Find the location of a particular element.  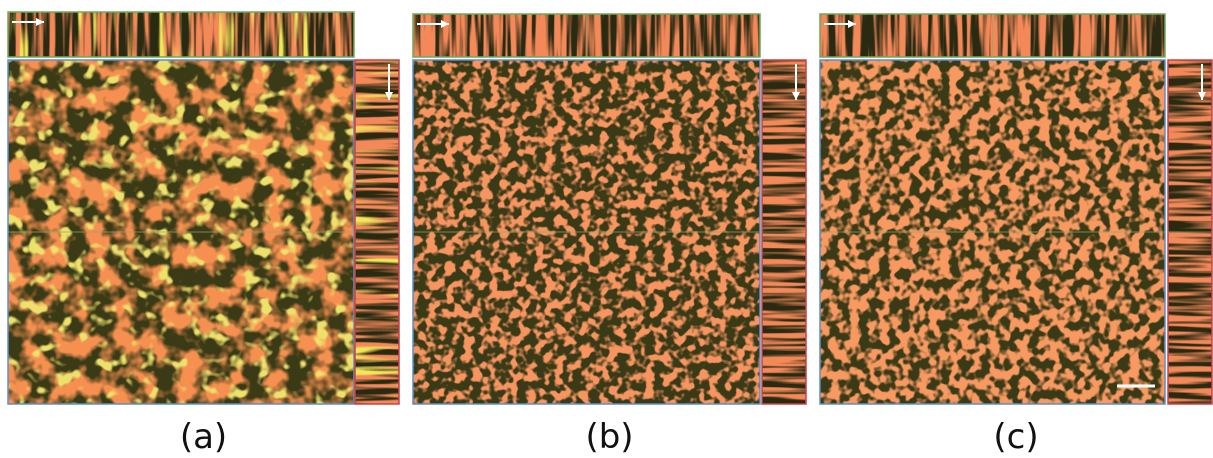

panel-label: (b) is located at coordinates (609, 437).